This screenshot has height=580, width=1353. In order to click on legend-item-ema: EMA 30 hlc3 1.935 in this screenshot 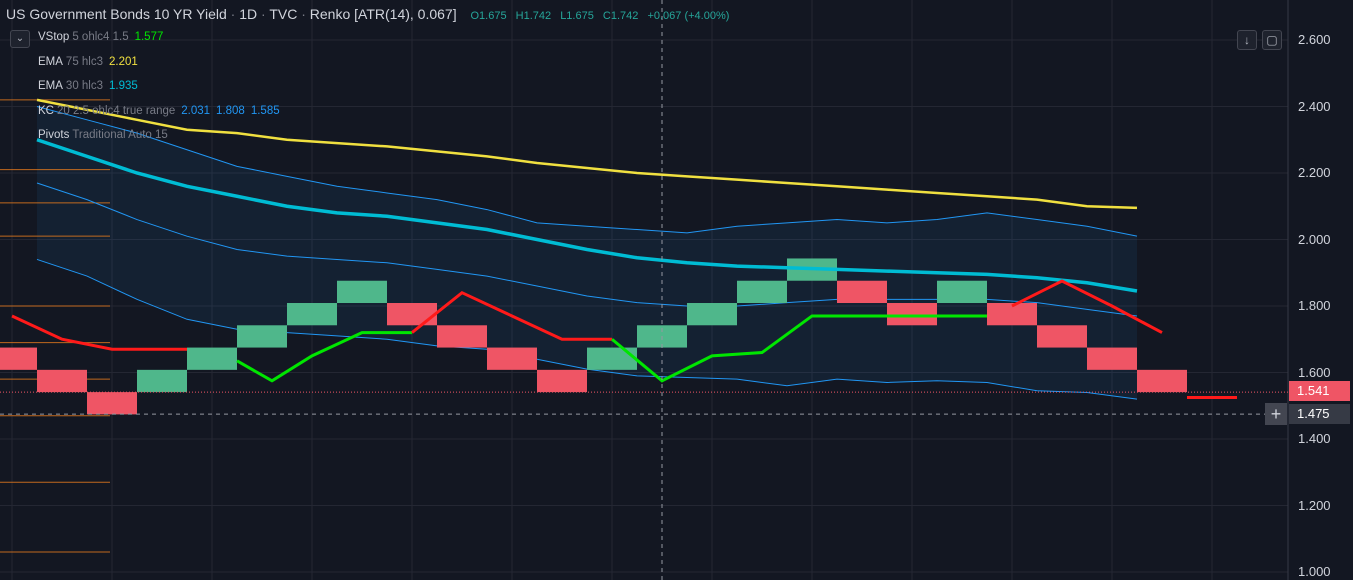, I will do `click(88, 86)`.